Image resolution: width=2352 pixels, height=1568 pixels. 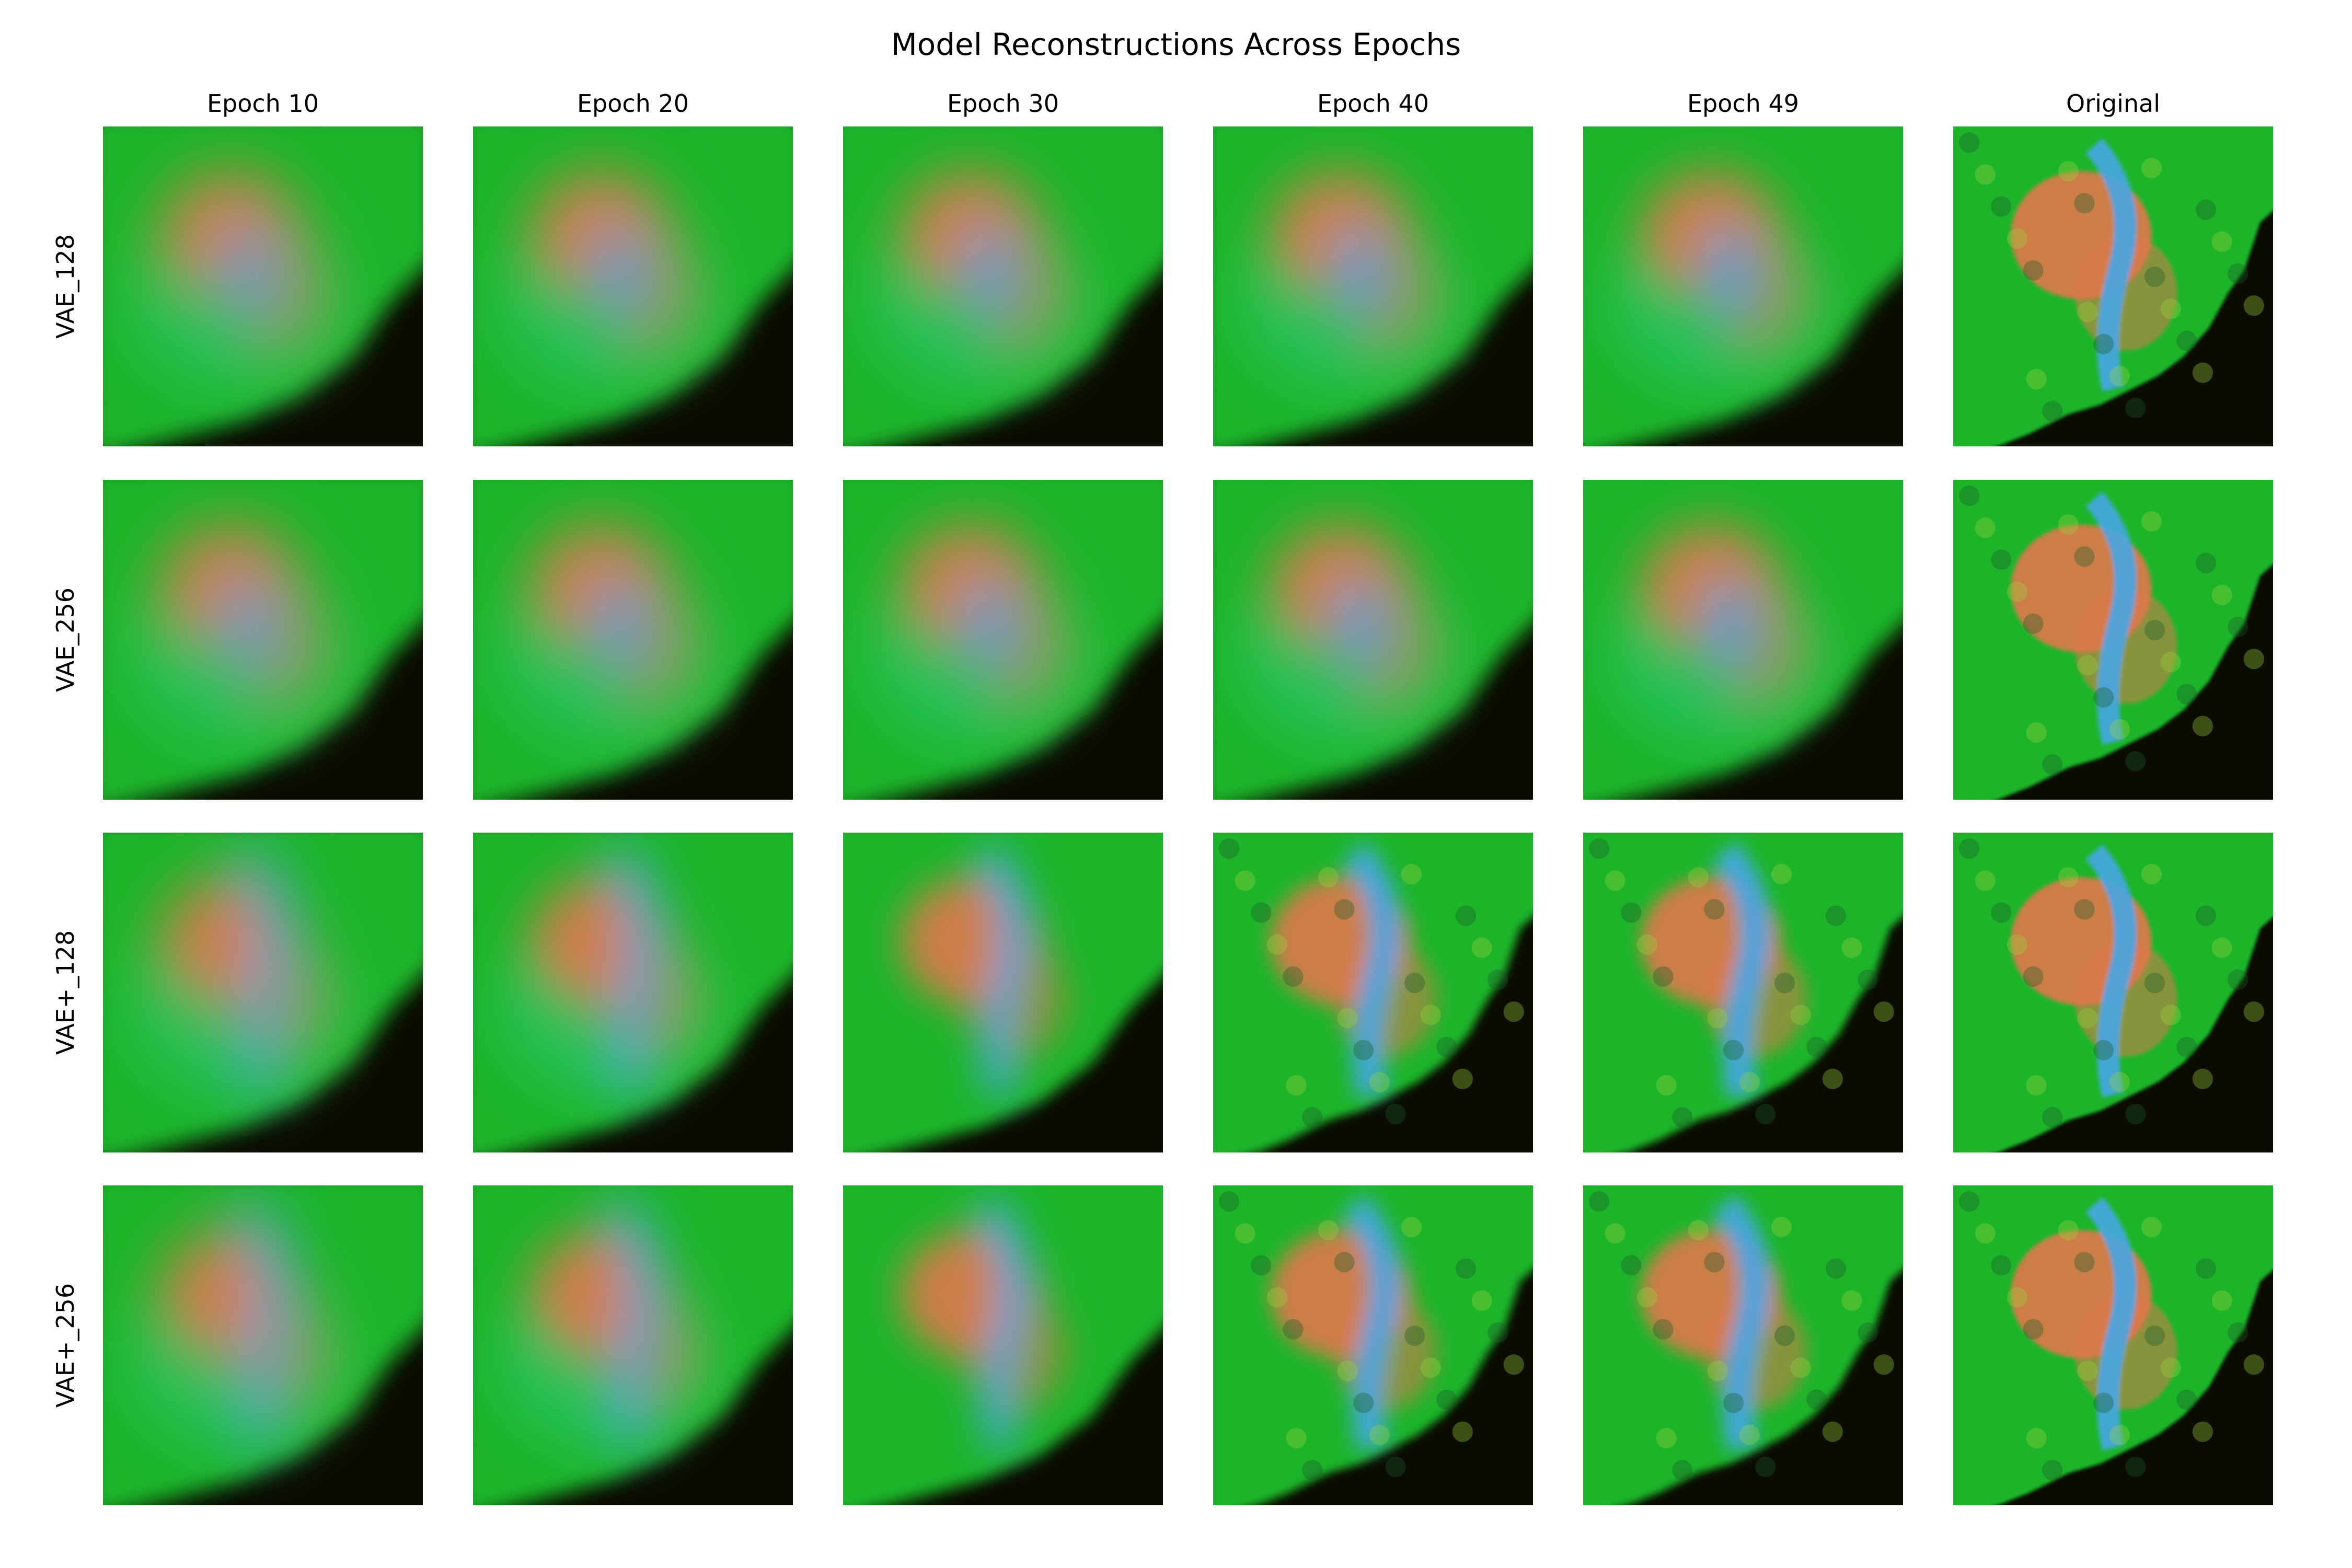 I want to click on reconstruction-image-r2-c0, so click(x=263, y=992).